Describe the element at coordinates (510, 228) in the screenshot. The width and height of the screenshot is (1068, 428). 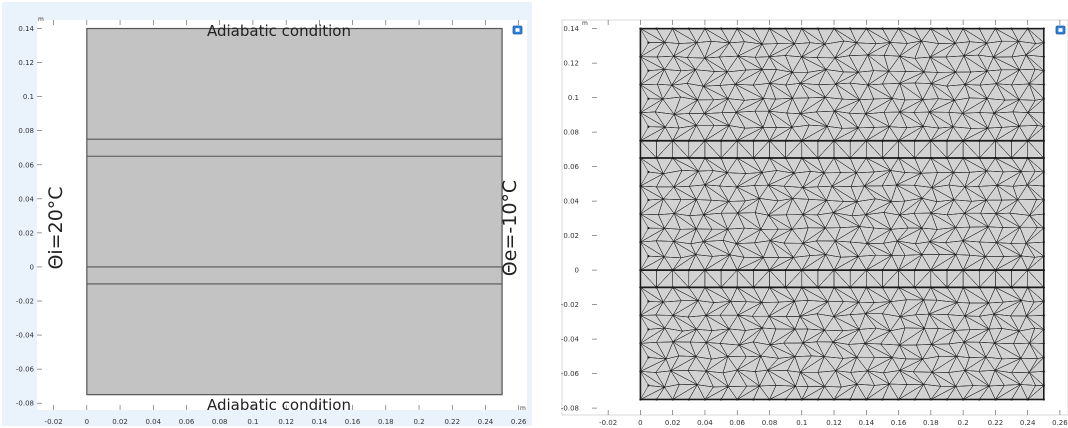
I see `outside-temperature-label: Θe=-10°C` at that location.